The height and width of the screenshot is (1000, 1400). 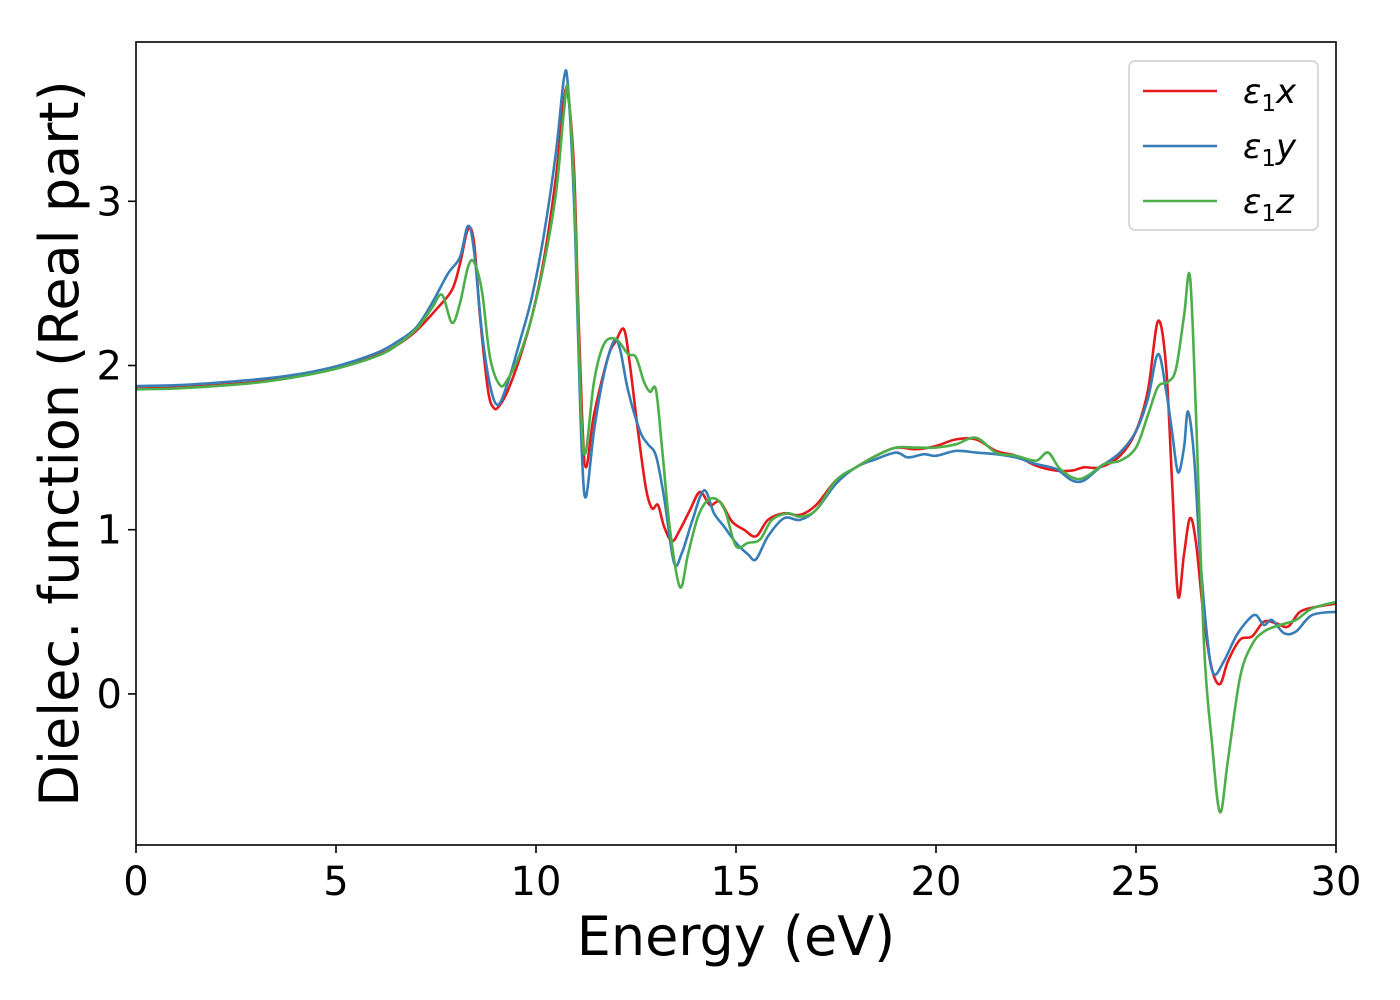 I want to click on y-tick-label: 1, so click(x=109, y=531).